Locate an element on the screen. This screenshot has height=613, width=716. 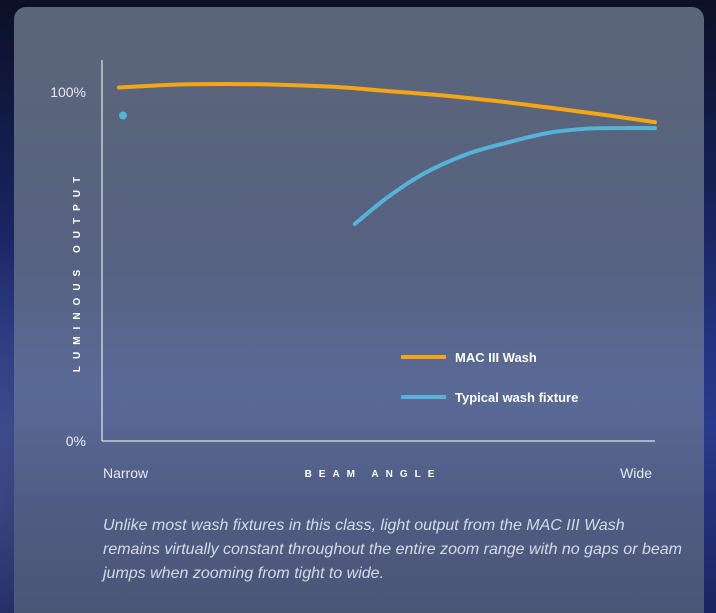
x-tick-narrow: Narrow is located at coordinates (126, 473).